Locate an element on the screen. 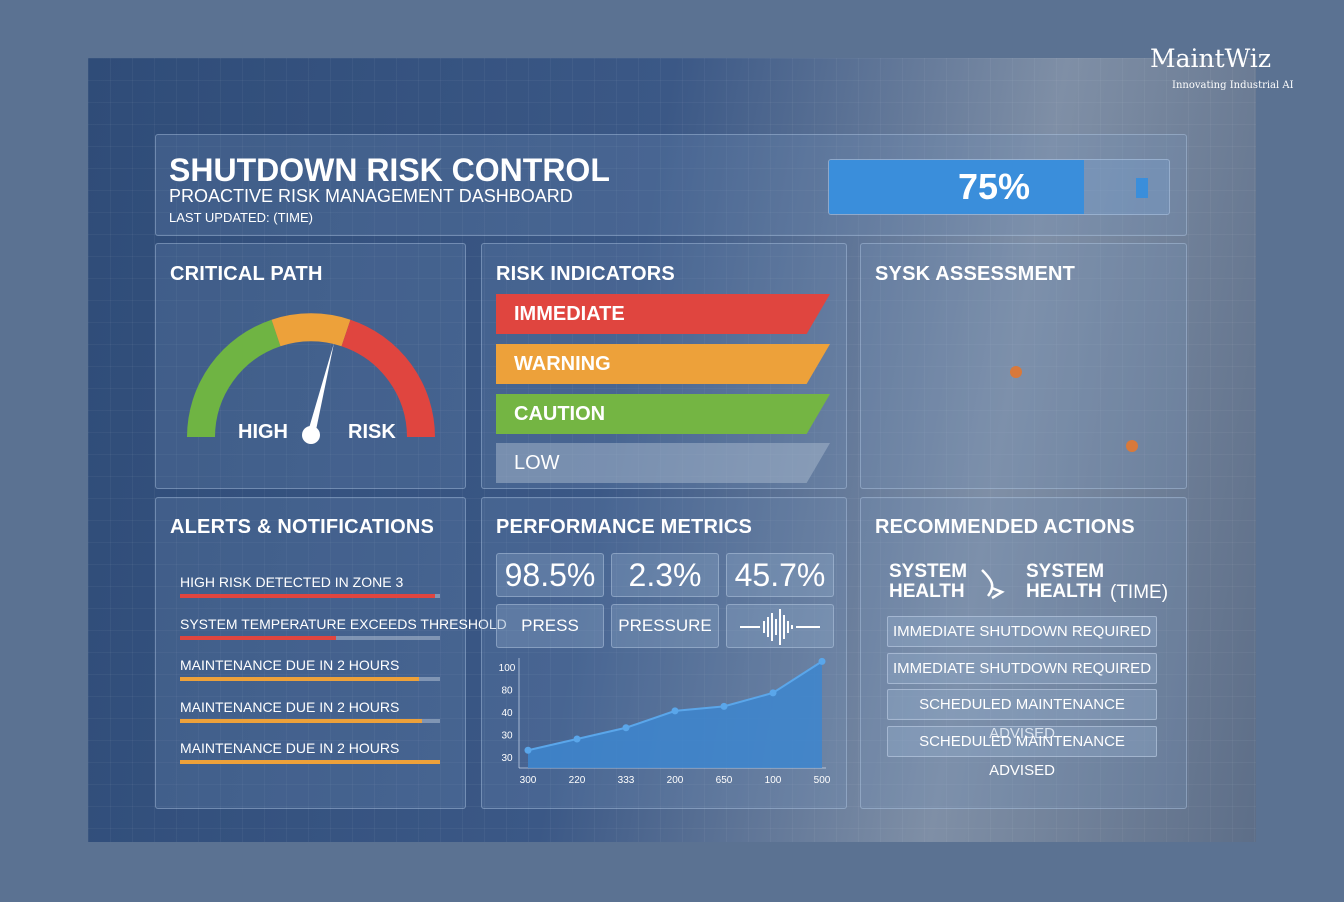  metrics-chart: 100 80 40 30 30 300 220 333 200 650 100 500 is located at coordinates (665, 721).